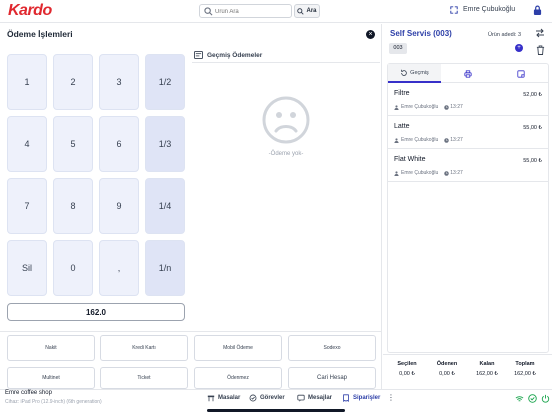 The width and height of the screenshot is (552, 414). Describe the element at coordinates (404, 72) in the screenshot. I see `history-icon` at that location.